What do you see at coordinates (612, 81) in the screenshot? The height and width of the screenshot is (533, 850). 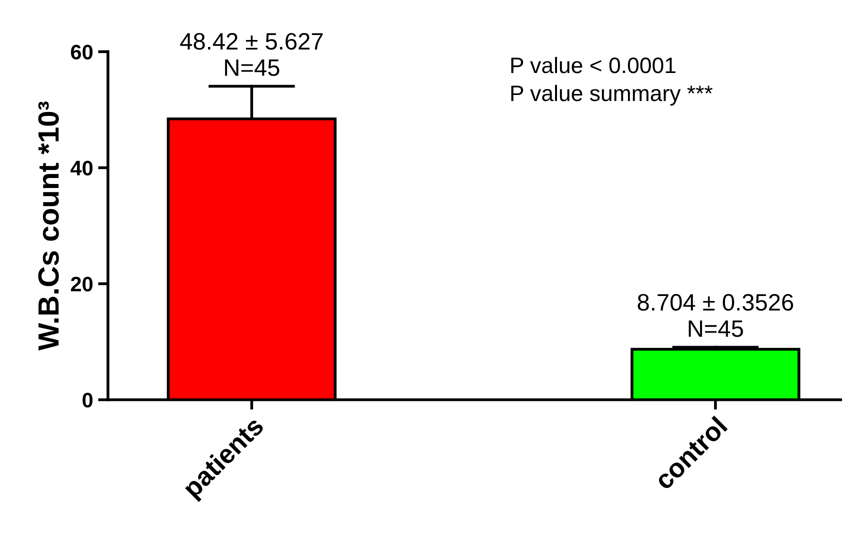 I see `annotation: P value < 0.0001 P value summary ***` at bounding box center [612, 81].